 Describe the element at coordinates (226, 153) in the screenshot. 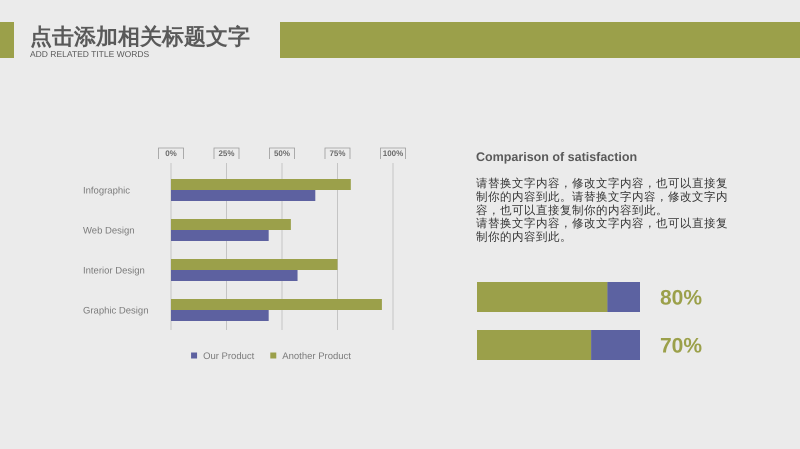

I see `x-tick-label: 25%` at that location.